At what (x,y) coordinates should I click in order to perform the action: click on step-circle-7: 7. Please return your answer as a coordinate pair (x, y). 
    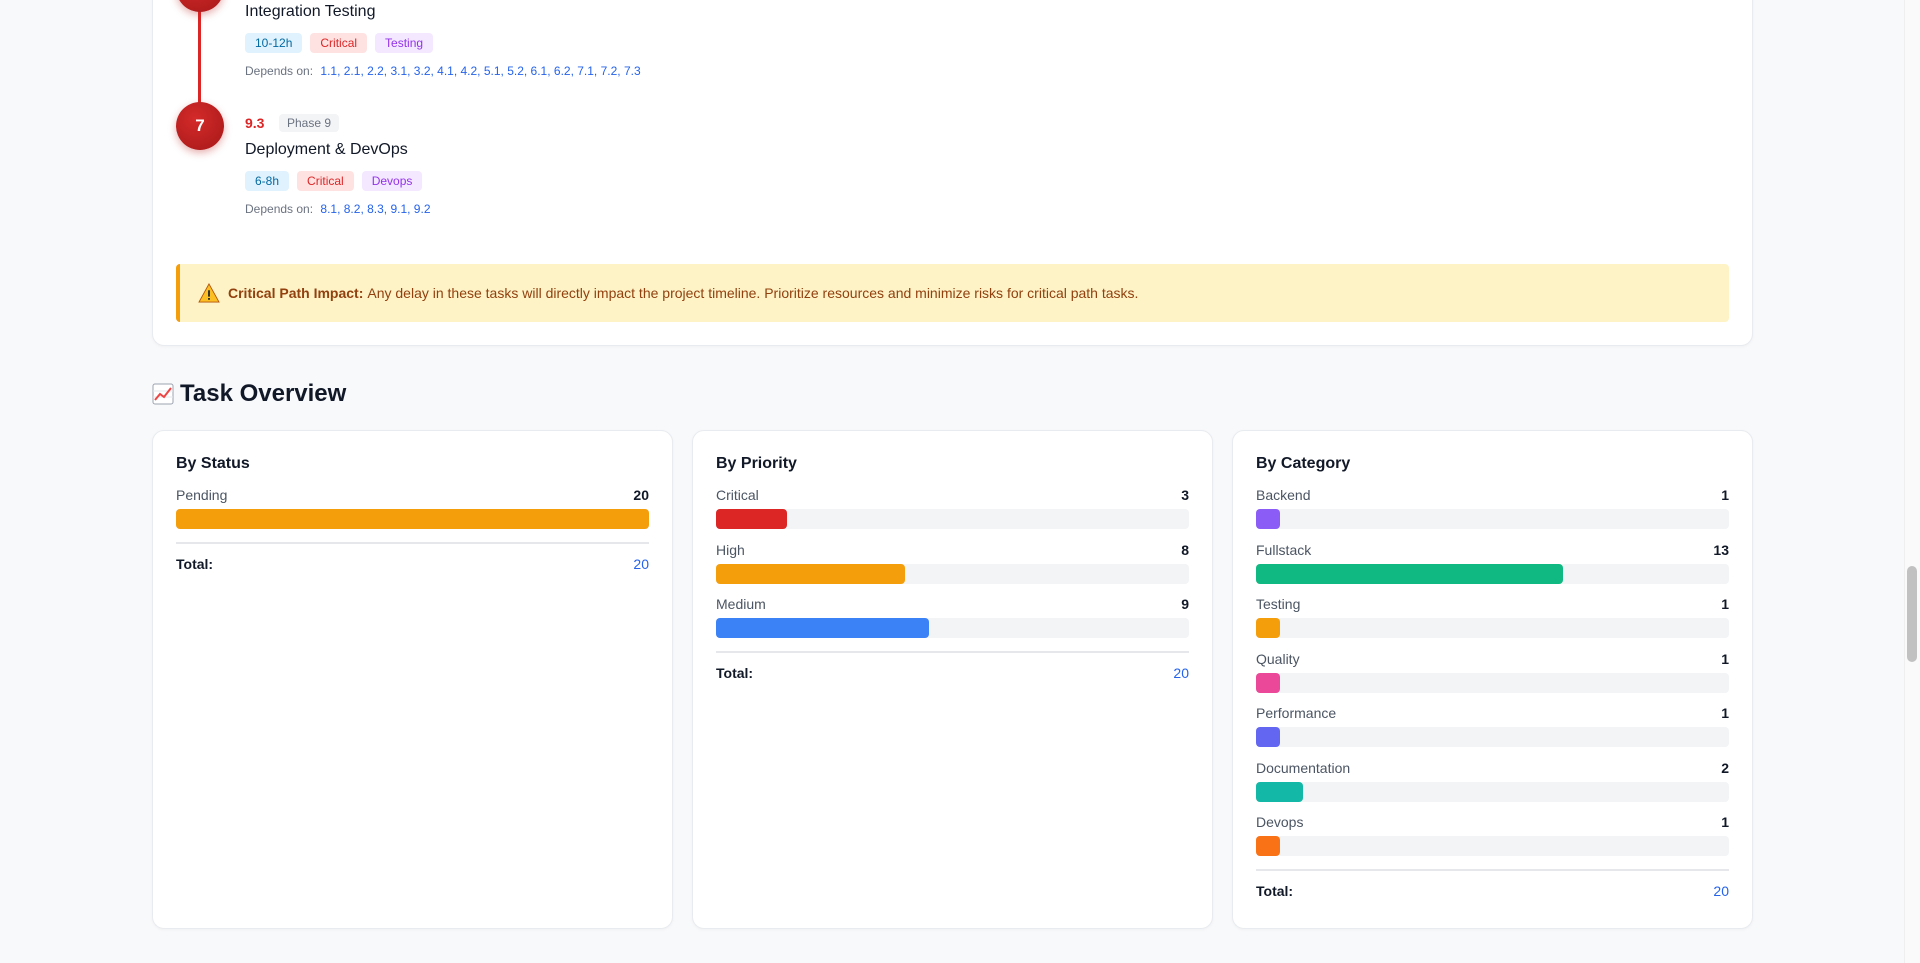
    Looking at the image, I should click on (200, 126).